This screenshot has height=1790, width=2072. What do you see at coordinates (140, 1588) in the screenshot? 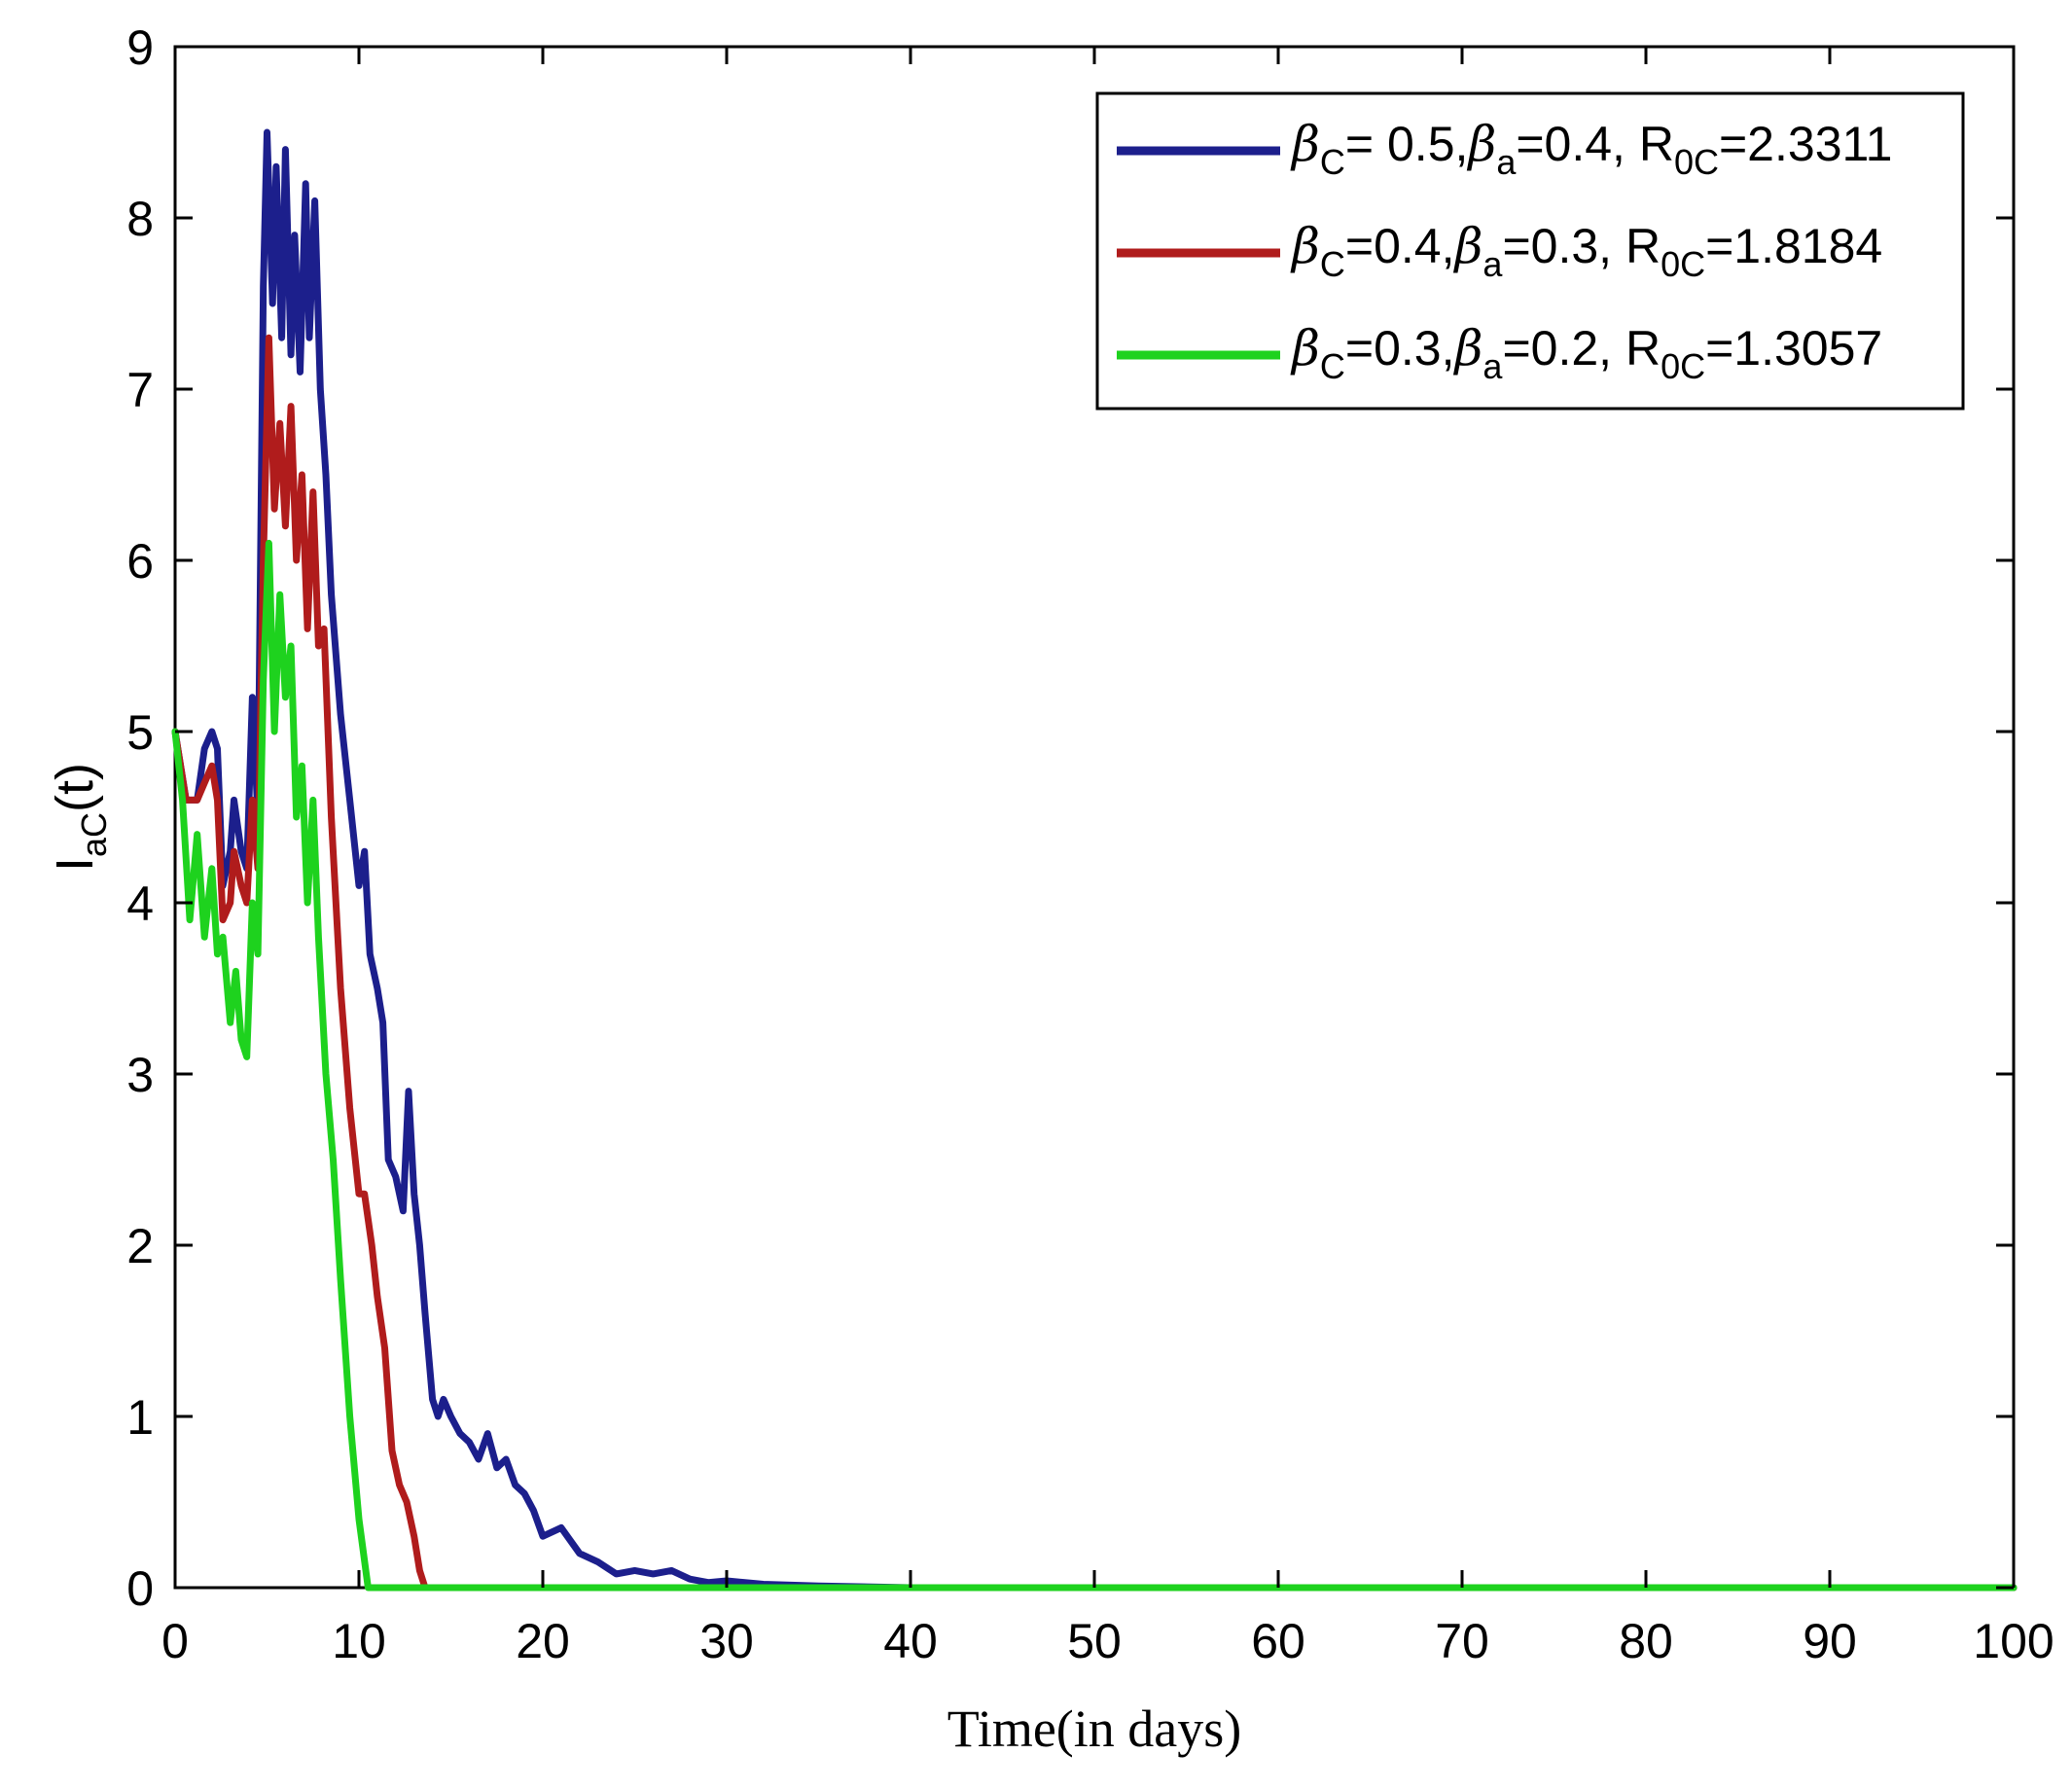
I see `y-tick-label: 0` at bounding box center [140, 1588].